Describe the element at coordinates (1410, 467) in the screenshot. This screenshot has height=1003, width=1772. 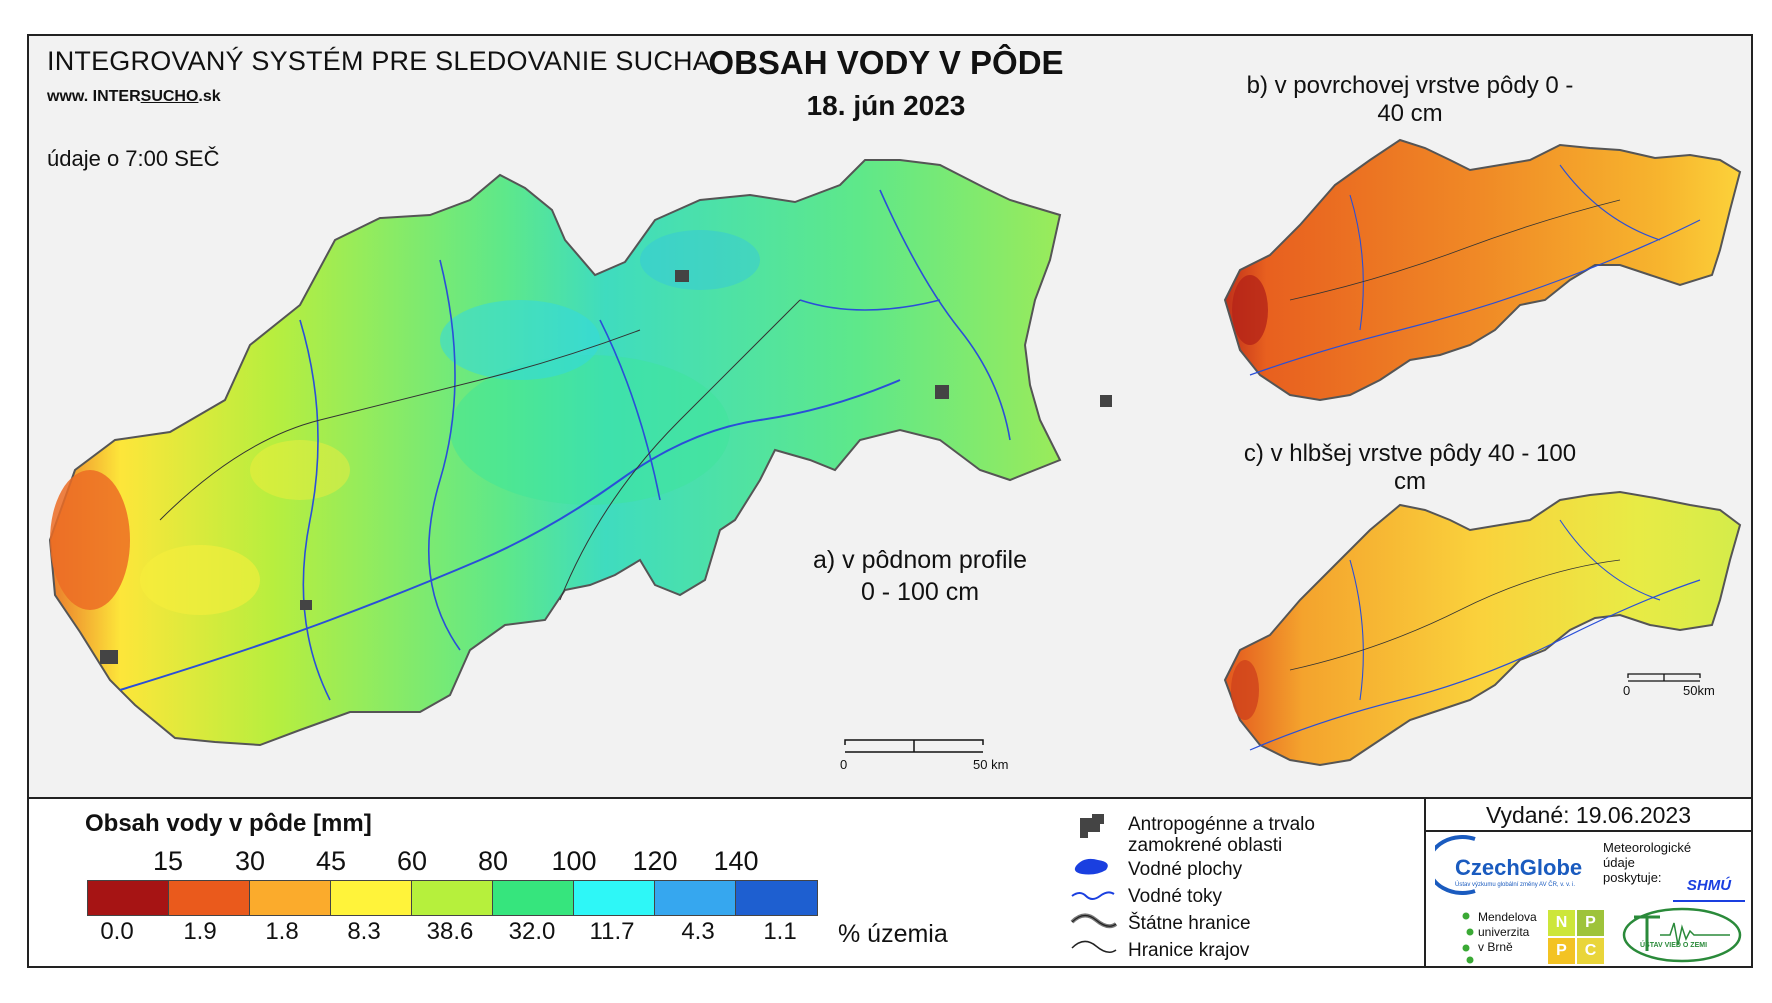
I see `map-c-label: c) v hlbšej vrstve pôdy 40 - 100 cm` at that location.